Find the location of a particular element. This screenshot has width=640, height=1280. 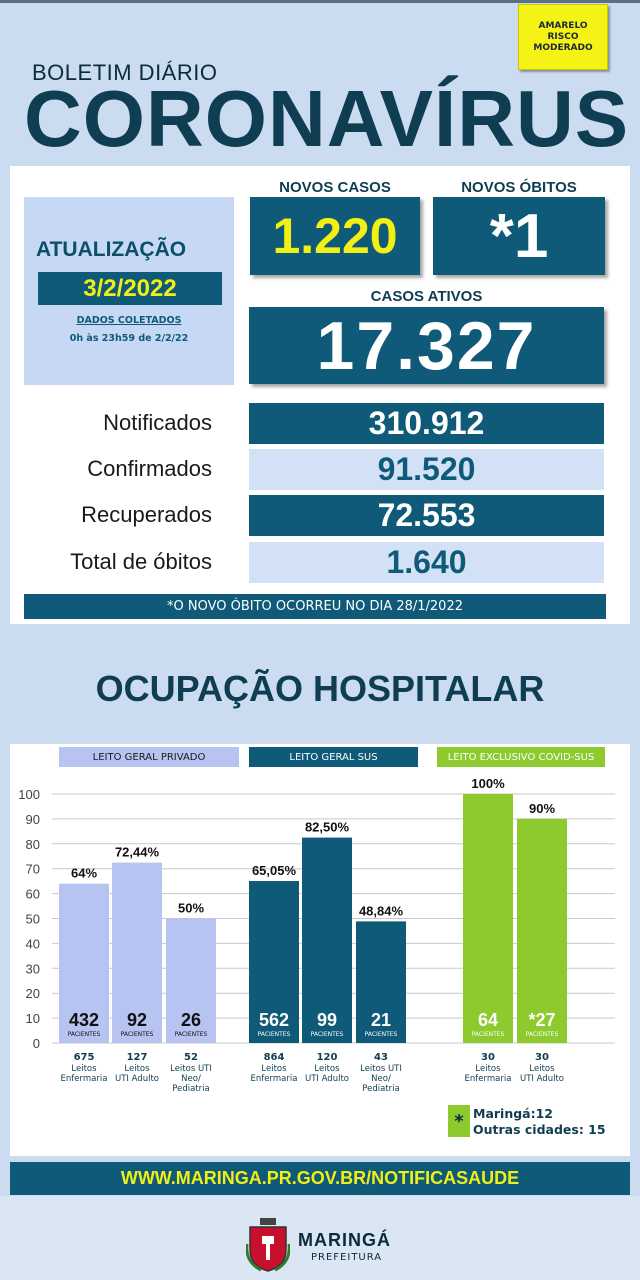

bar-percent-label: 100% is located at coordinates (488, 783).